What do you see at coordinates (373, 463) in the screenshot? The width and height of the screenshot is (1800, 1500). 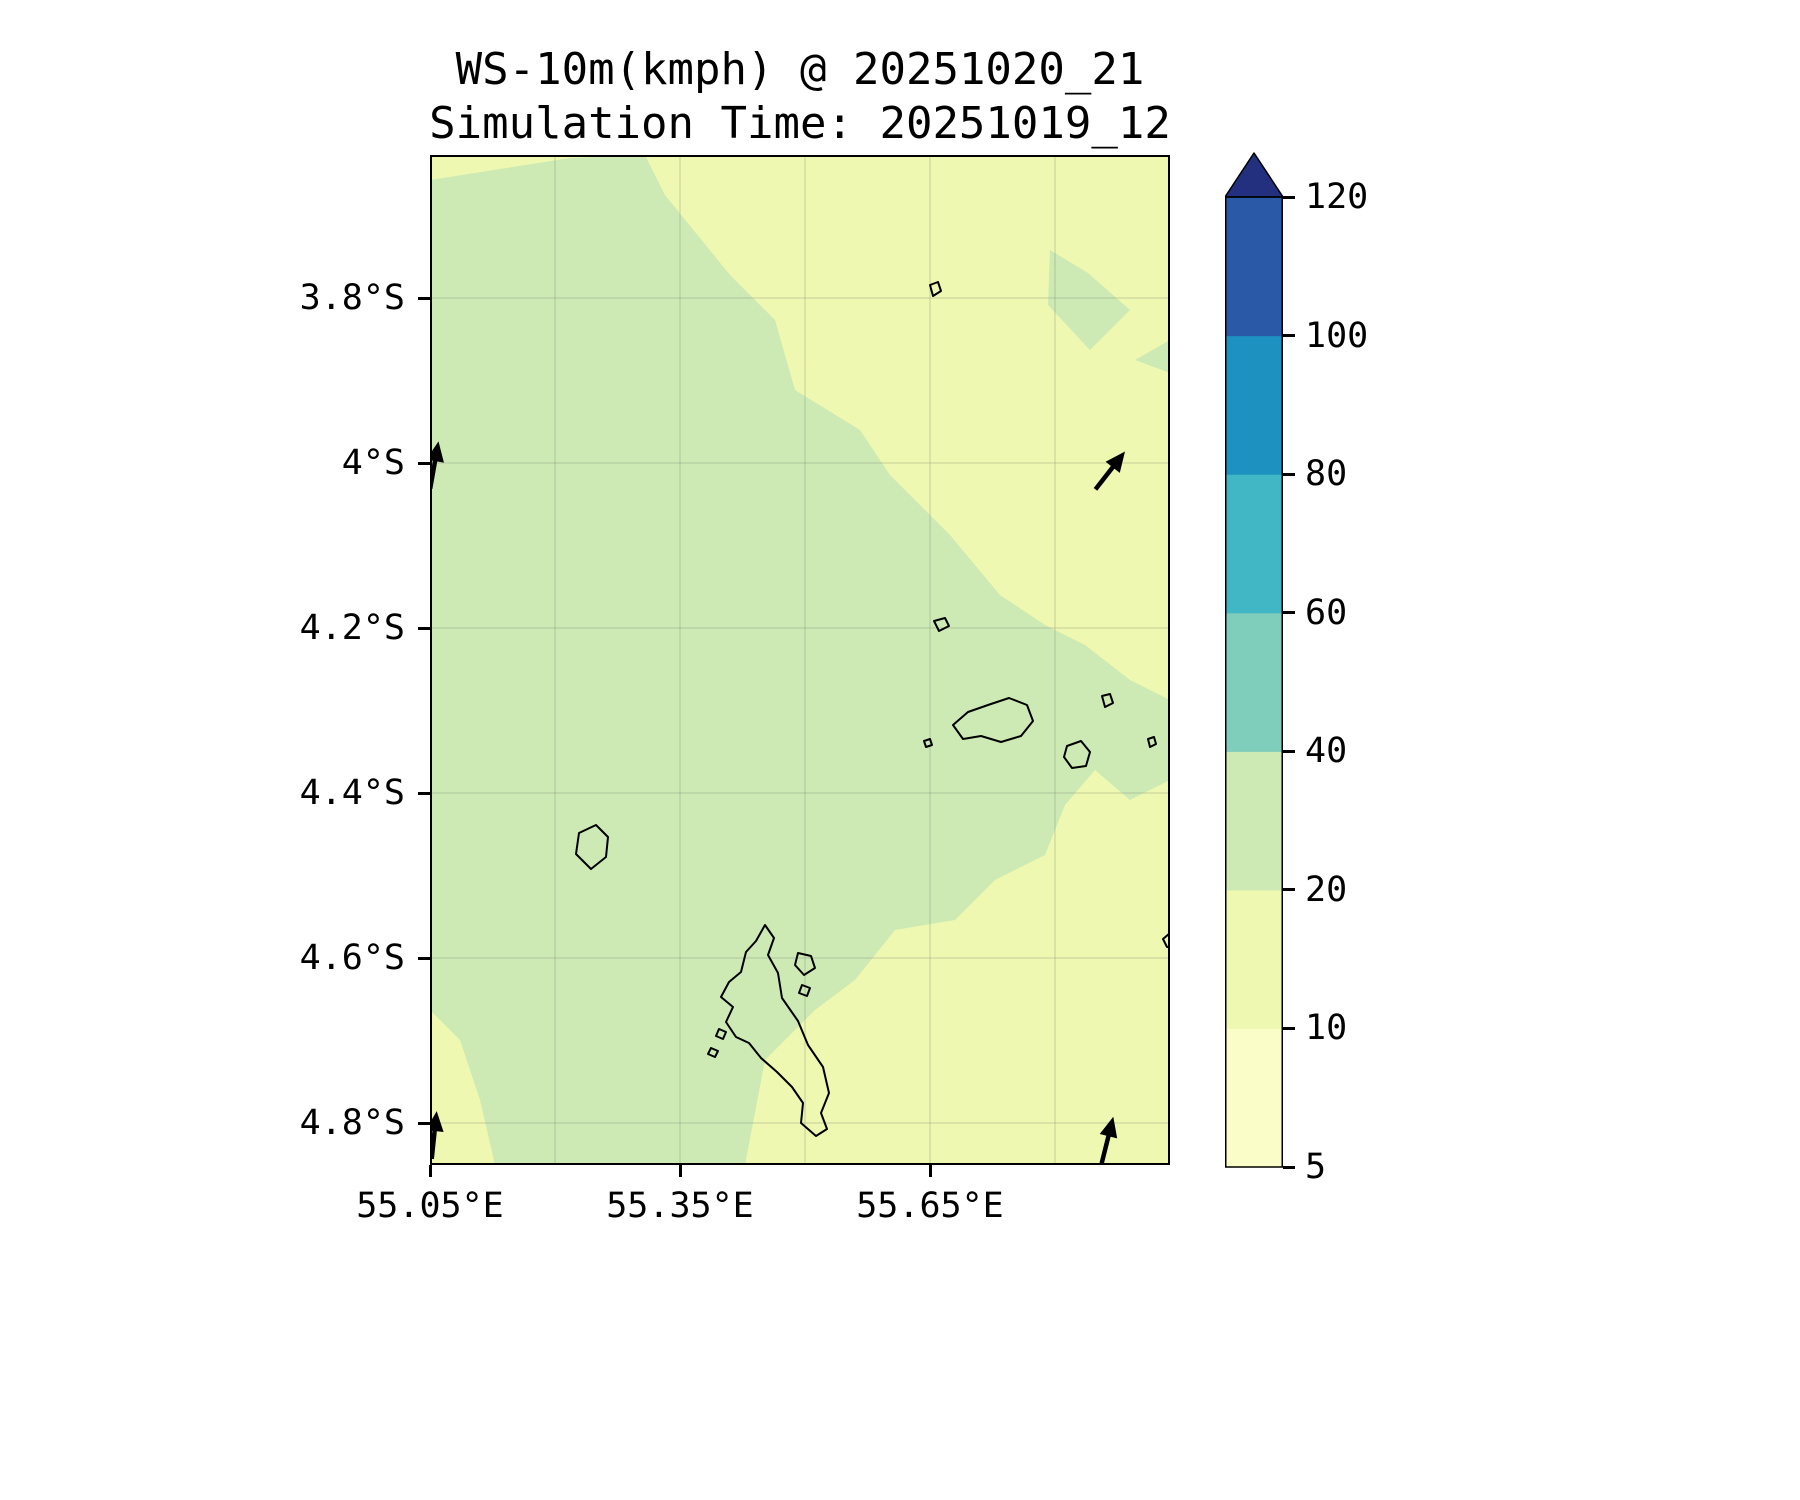 I see `y-tick-label: 4°S` at bounding box center [373, 463].